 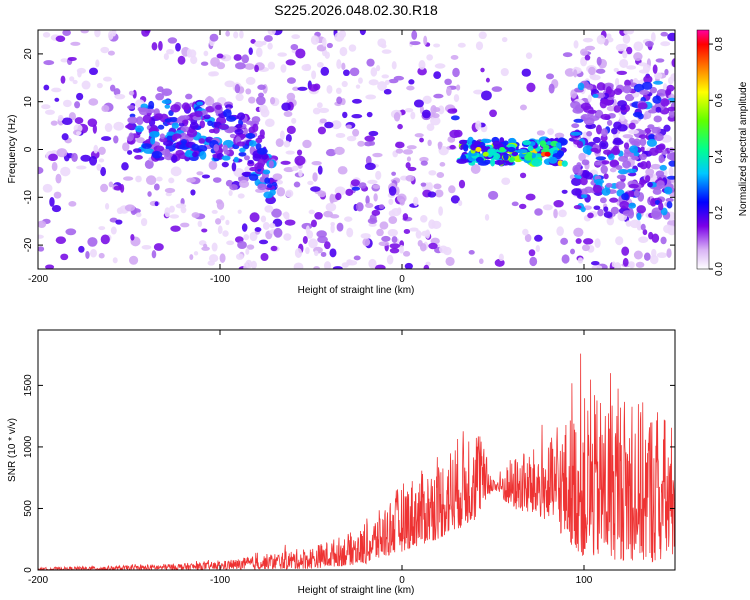 I want to click on snr-xtick-label: -100, so click(x=220, y=580).